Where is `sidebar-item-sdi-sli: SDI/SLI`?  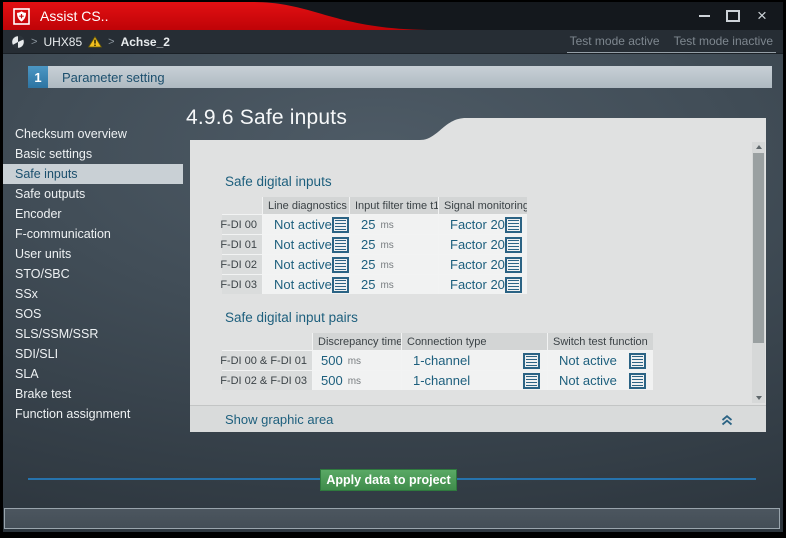
sidebar-item-sdi-sli: SDI/SLI is located at coordinates (37, 354).